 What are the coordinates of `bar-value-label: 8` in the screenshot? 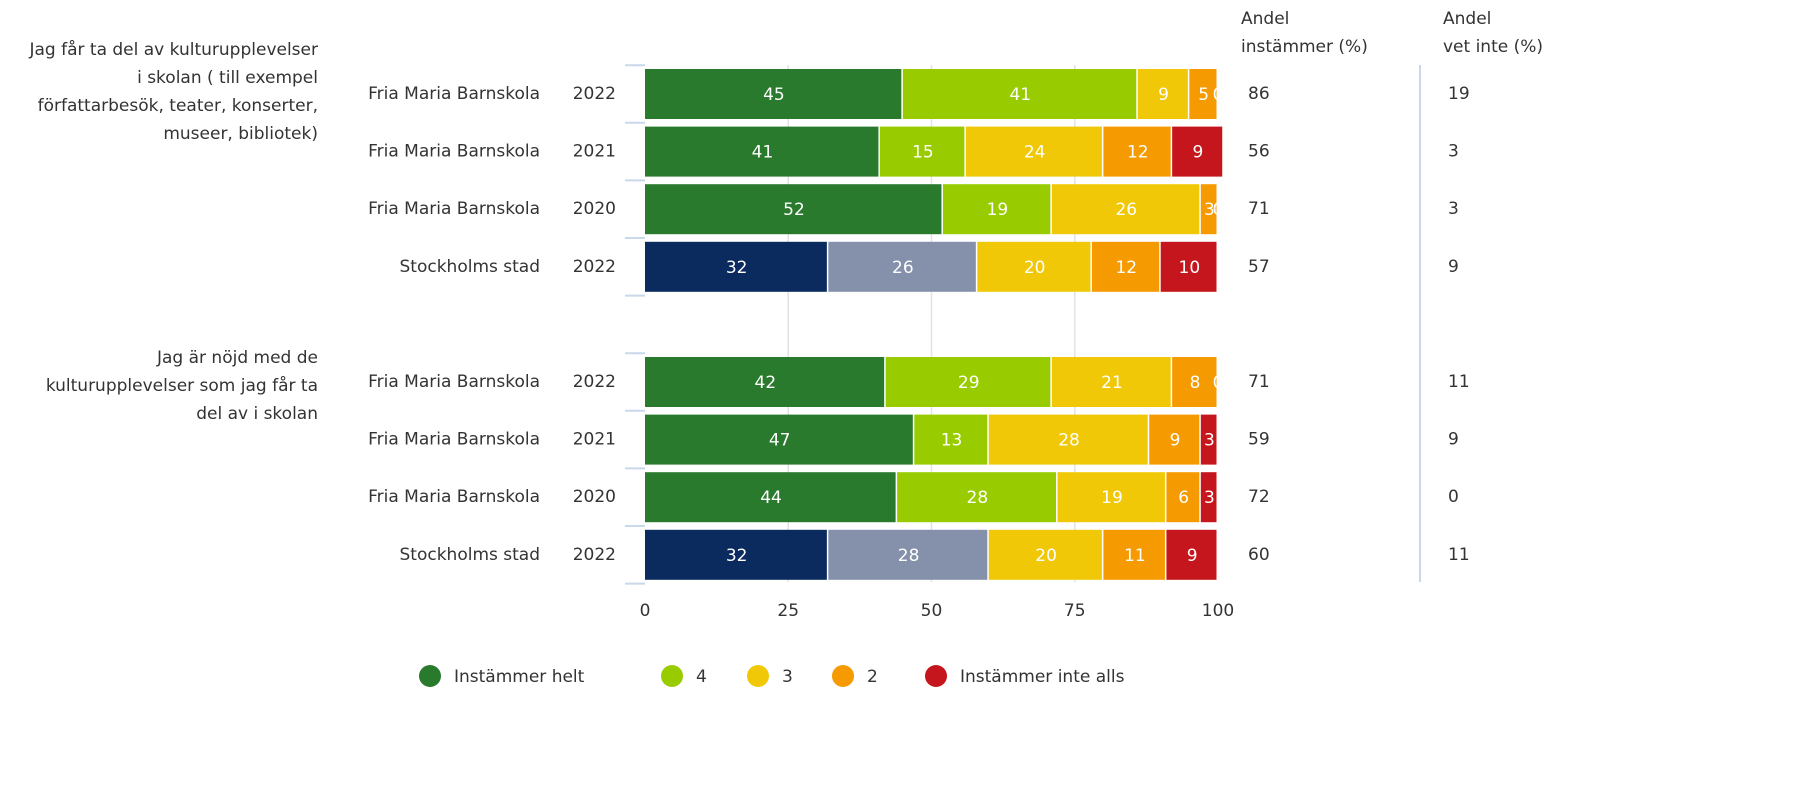 It's located at (1195, 383).